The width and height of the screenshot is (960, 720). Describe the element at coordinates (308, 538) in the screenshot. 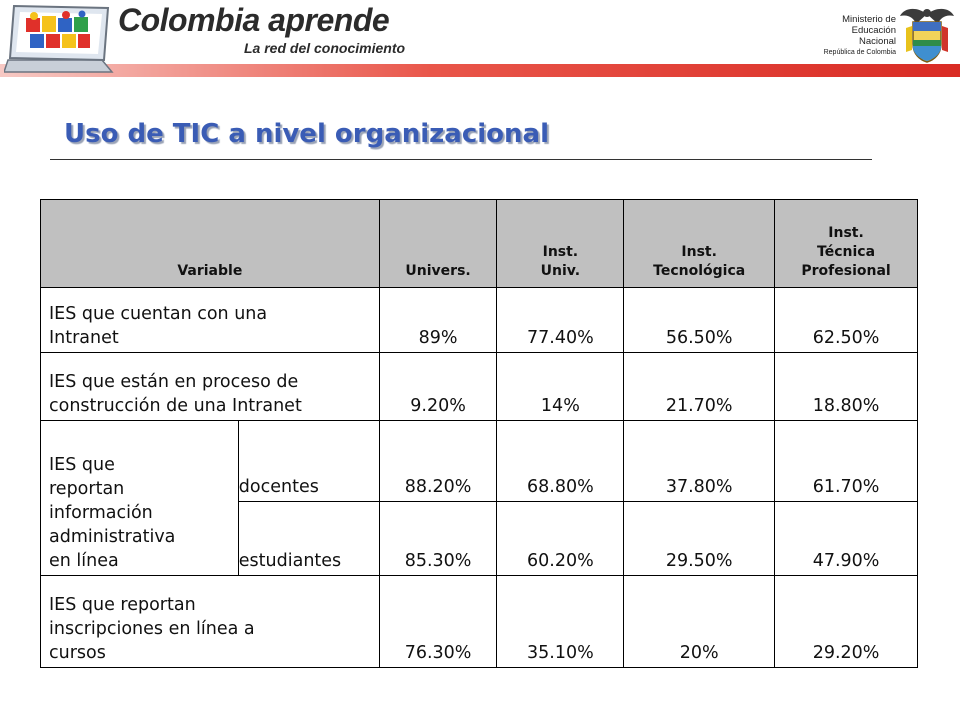

I see `subrow-label: estudiantes` at that location.